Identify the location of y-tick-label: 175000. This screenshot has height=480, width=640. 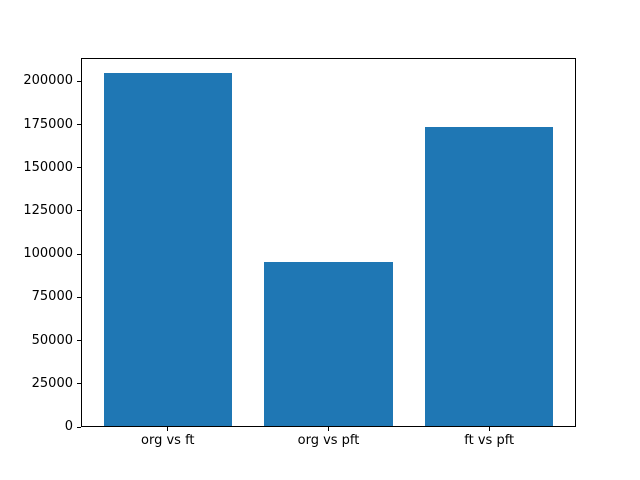
(48, 124).